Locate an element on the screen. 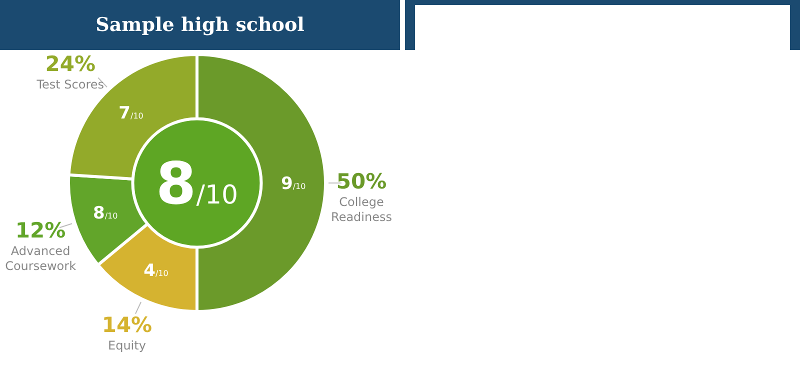  data-label: 24% is located at coordinates (70, 64).